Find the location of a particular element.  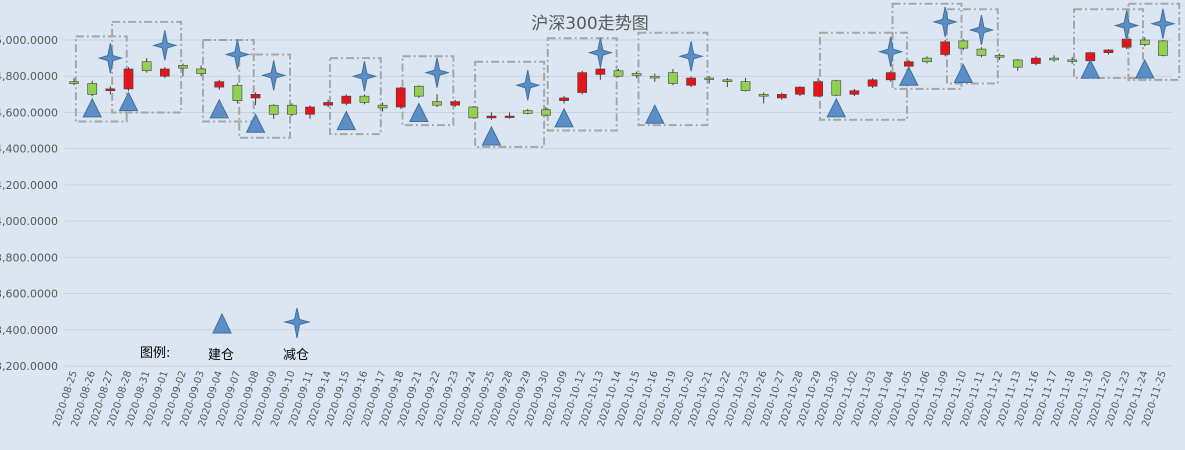

legend-label: 图例: is located at coordinates (155, 353).